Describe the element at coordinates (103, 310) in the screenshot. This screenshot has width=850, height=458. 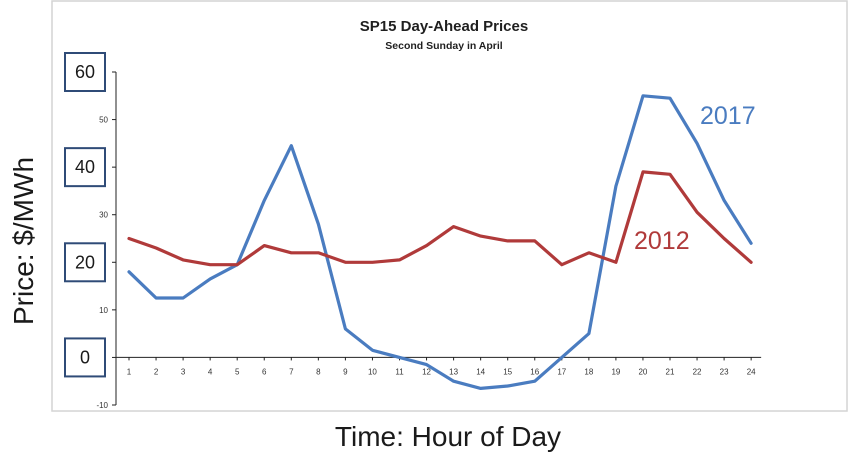
I see `y-tick-label: 10` at that location.